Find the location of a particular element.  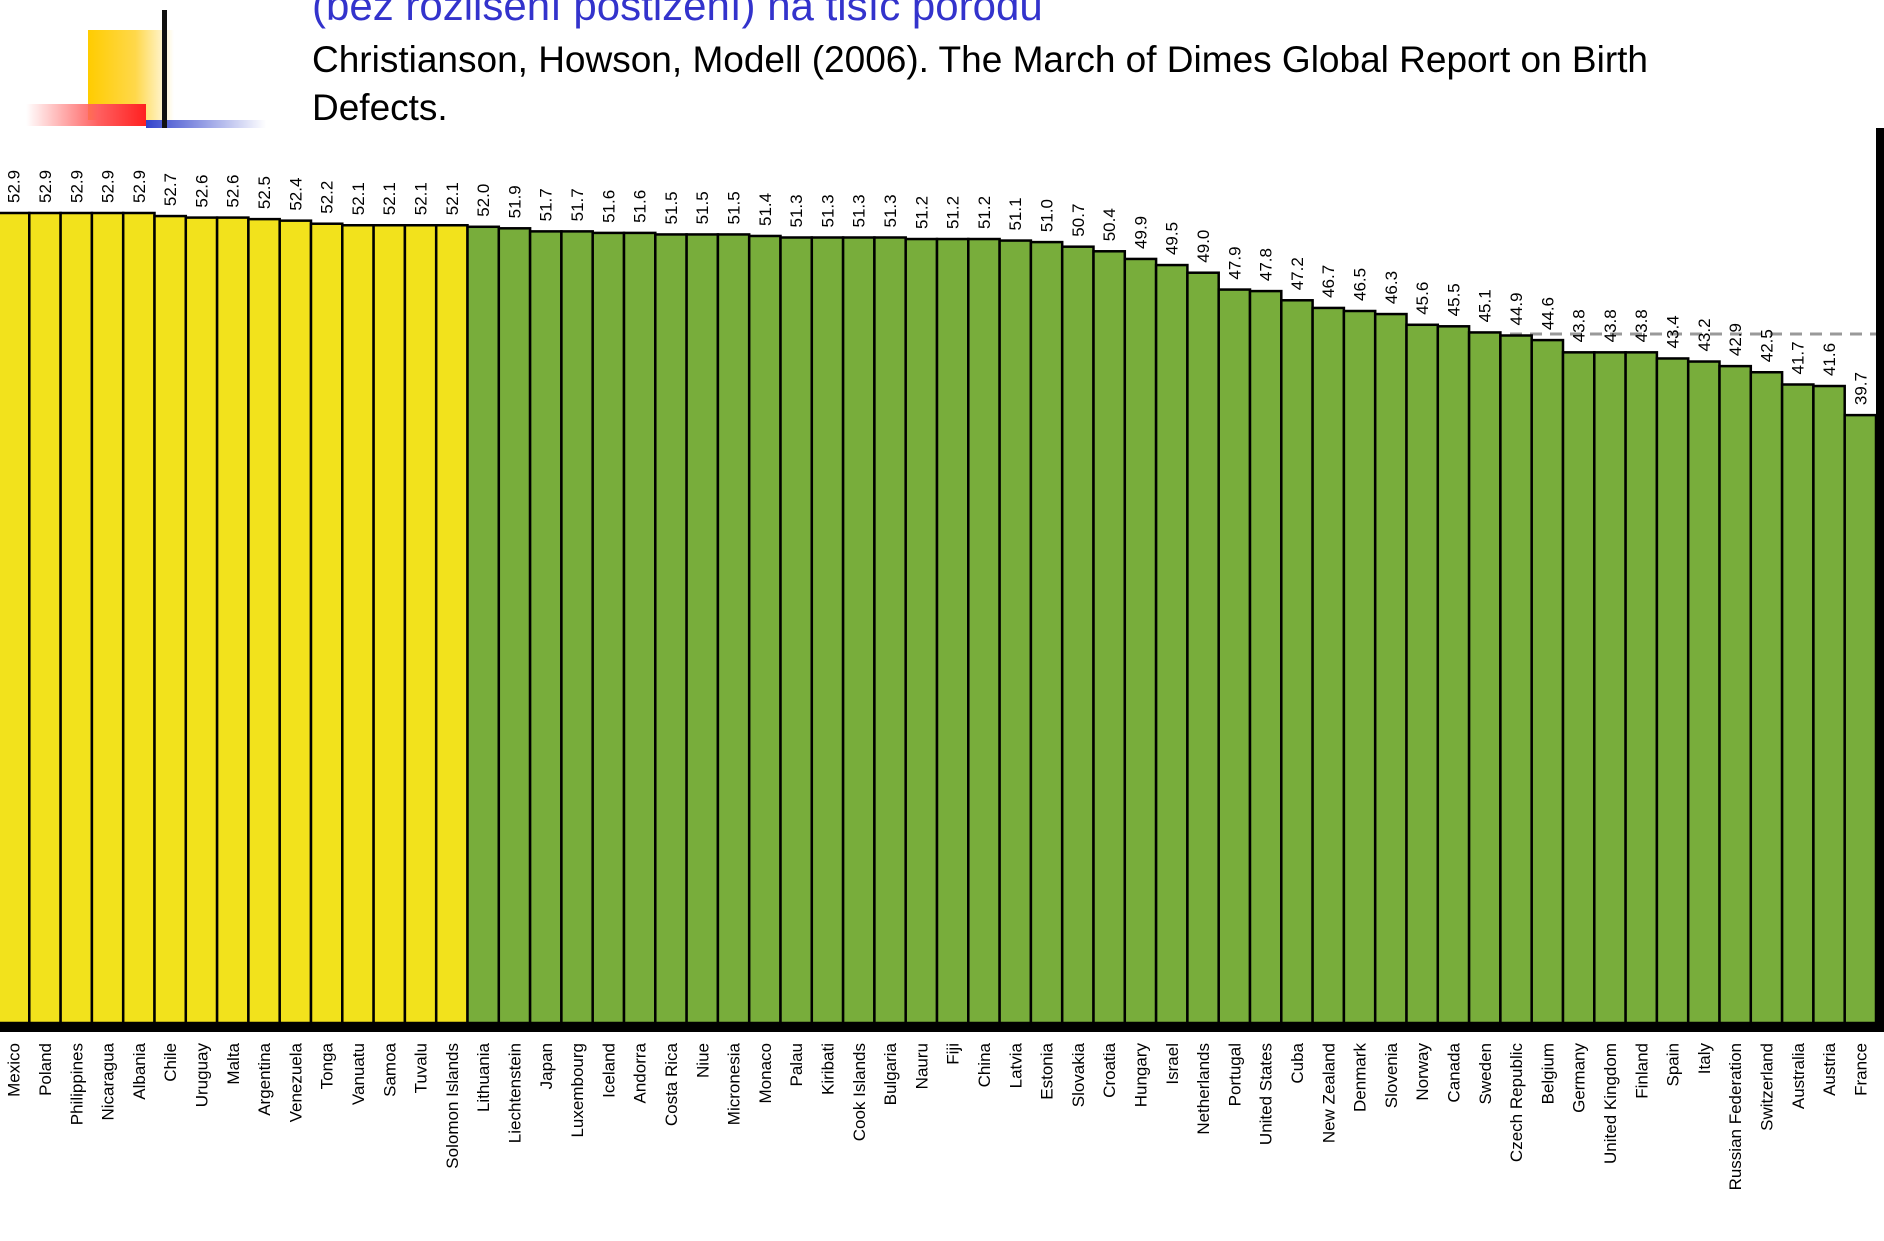

value-label-23: 51.5 is located at coordinates (734, 207).